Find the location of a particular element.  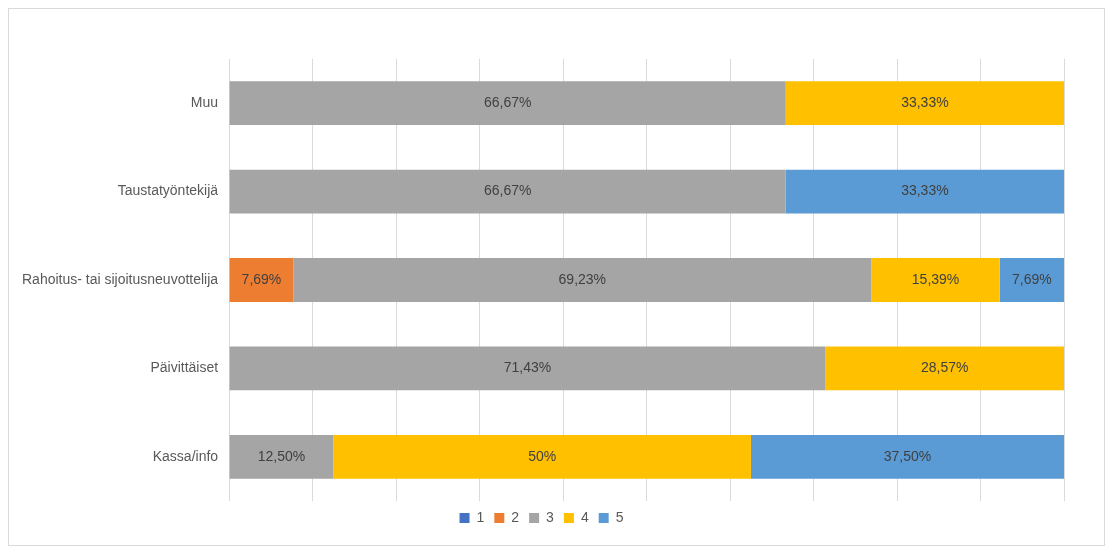

y-tick-label: Päivittäiset is located at coordinates (184, 367).